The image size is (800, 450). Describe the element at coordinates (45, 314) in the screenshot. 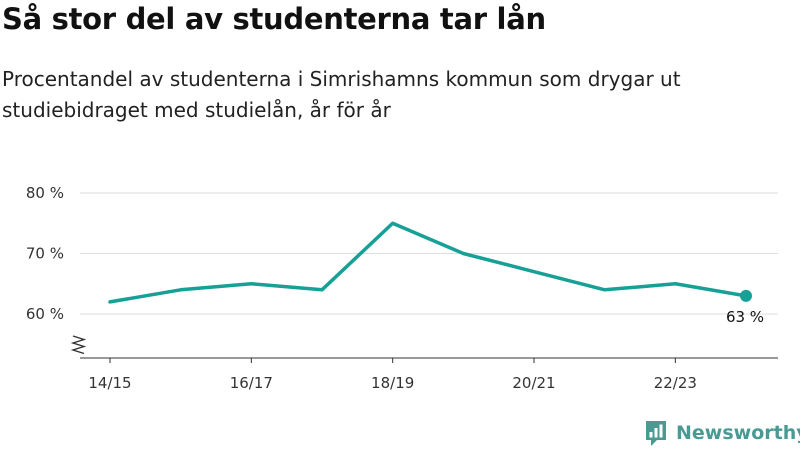

I see `y-tick-label: 60 %` at that location.